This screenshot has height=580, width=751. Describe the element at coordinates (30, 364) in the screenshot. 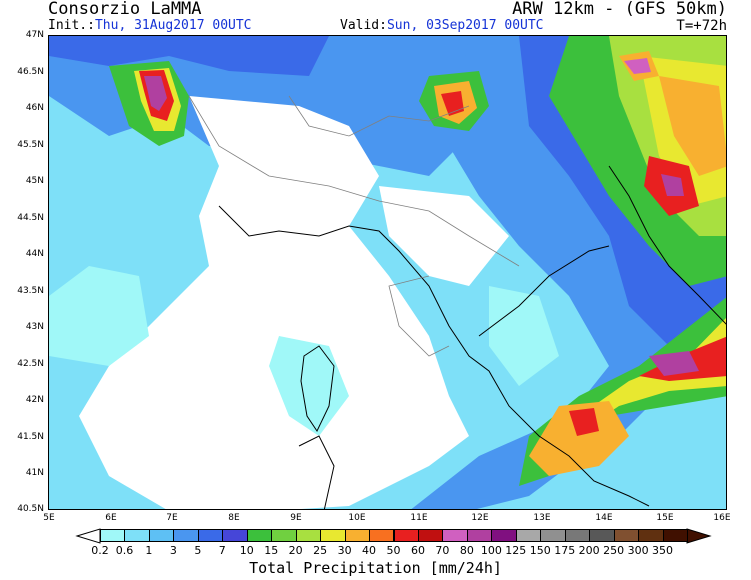

I see `lat-tick: 42.5N` at that location.